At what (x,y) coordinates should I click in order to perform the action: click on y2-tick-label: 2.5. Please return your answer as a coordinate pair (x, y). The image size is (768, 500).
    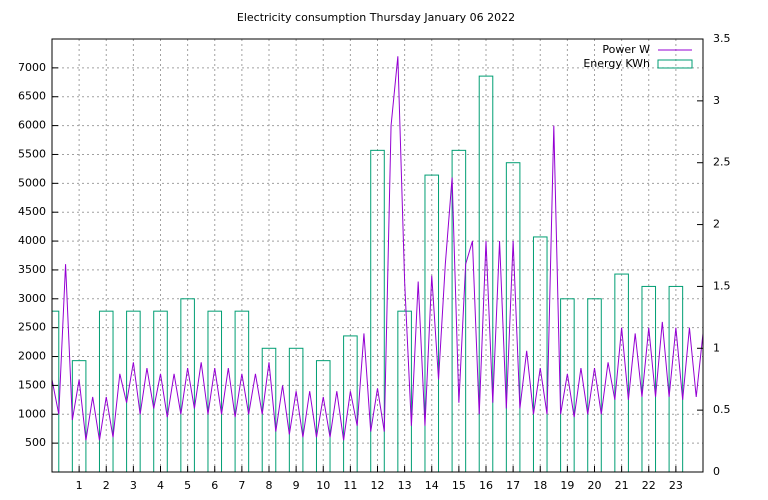
    Looking at the image, I should click on (722, 162).